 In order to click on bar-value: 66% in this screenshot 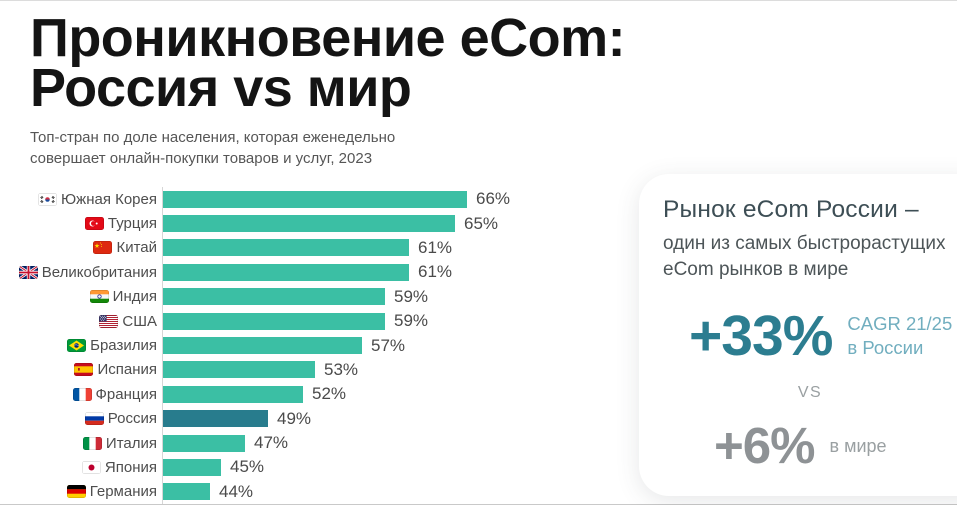, I will do `click(493, 199)`.